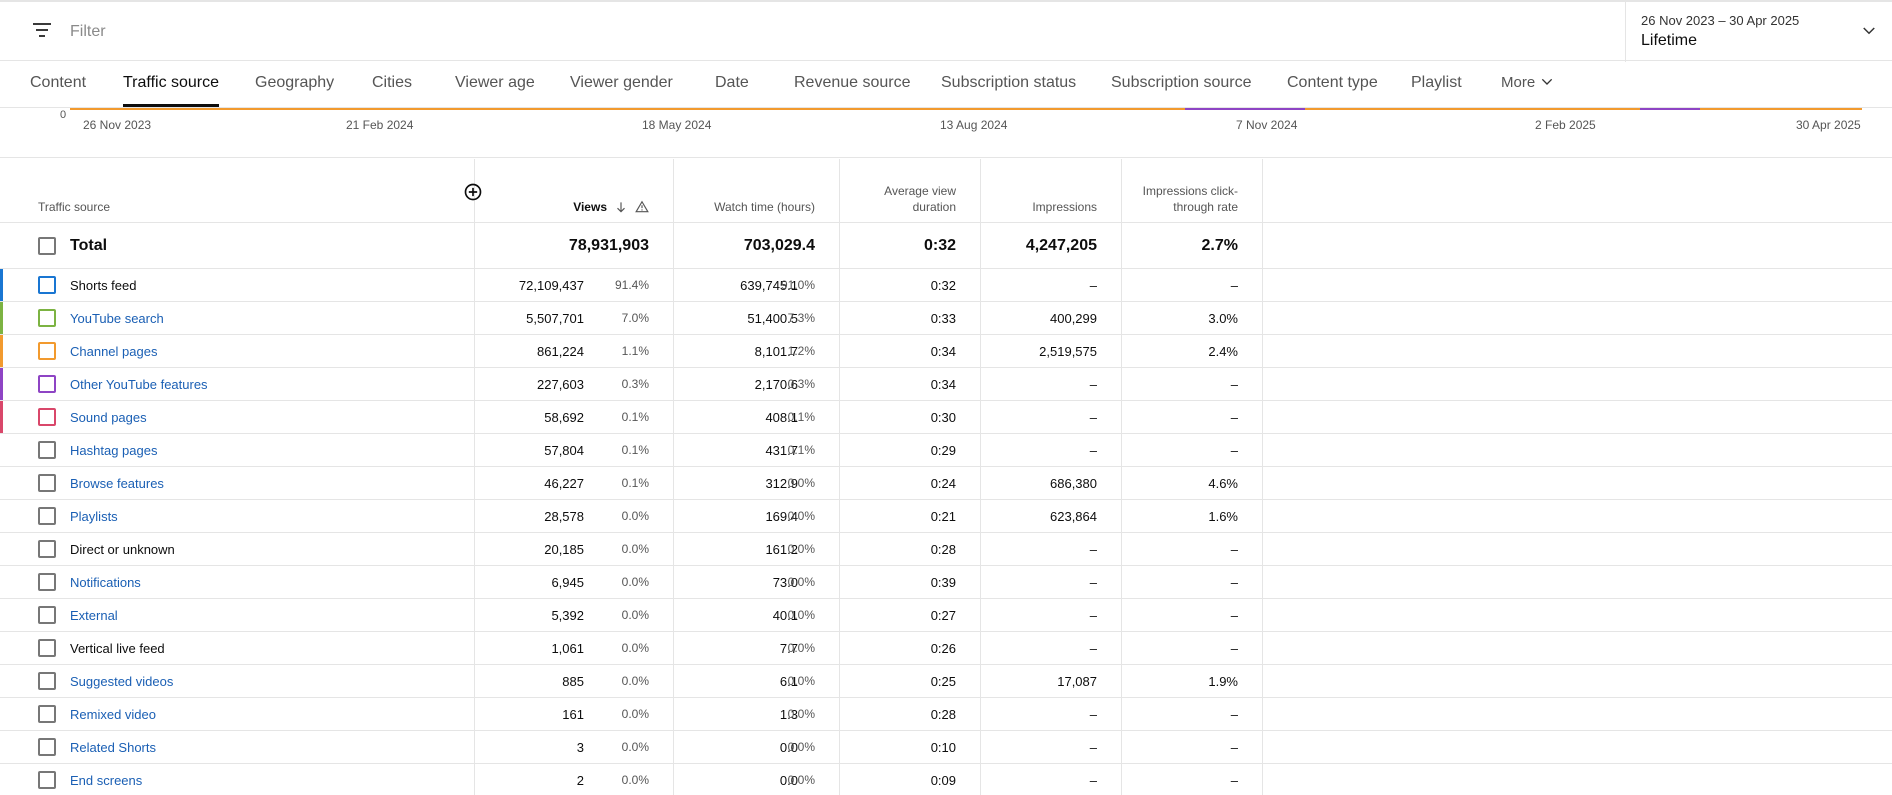 The image size is (1892, 795). Describe the element at coordinates (122, 681) in the screenshot. I see `traffic-source-name: Suggested videos` at that location.